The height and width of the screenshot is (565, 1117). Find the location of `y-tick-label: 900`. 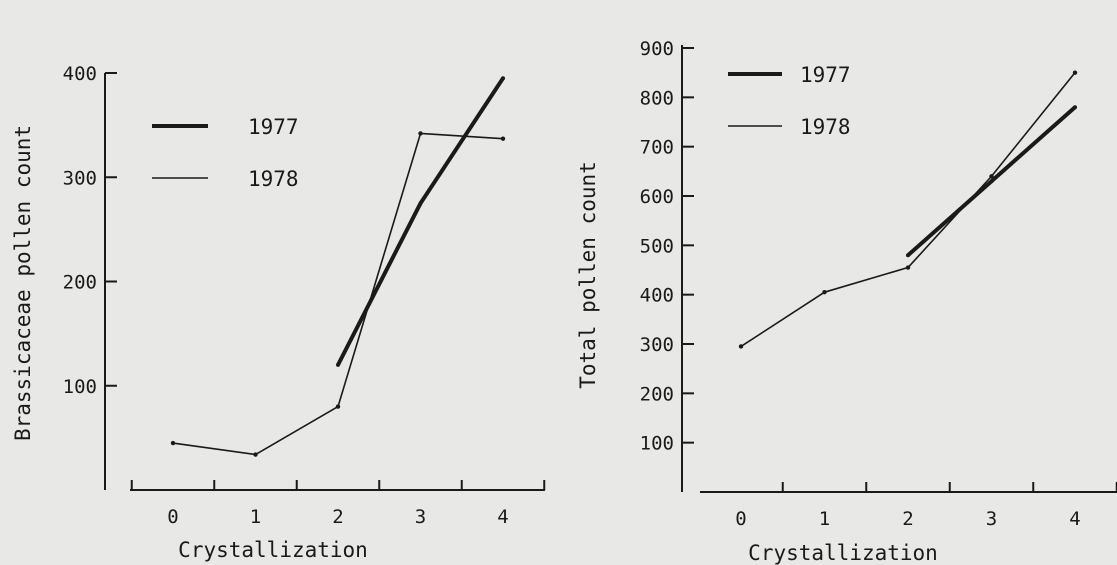

y-tick-label: 900 is located at coordinates (657, 49).